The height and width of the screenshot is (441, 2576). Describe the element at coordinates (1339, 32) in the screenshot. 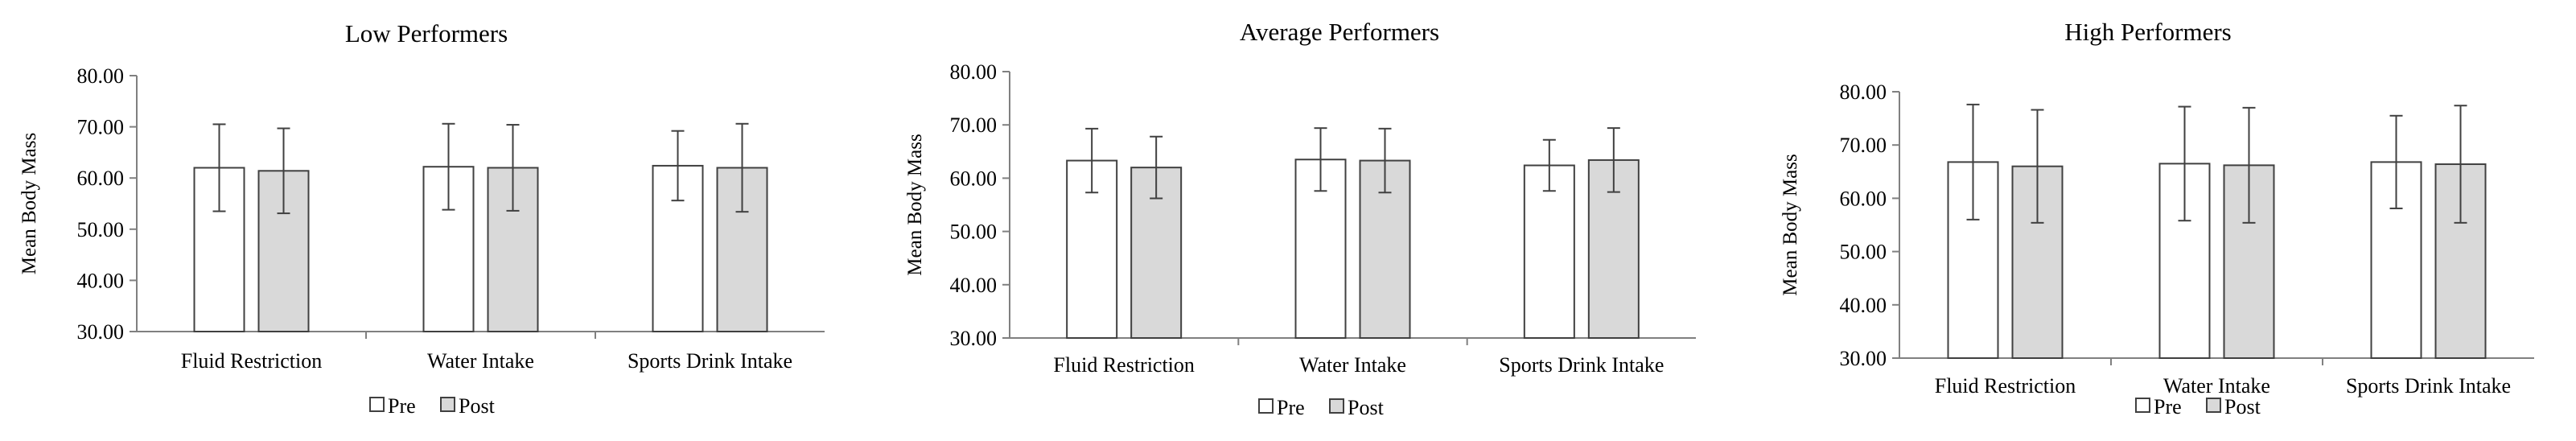

I see `chart-title: Average Performers` at that location.